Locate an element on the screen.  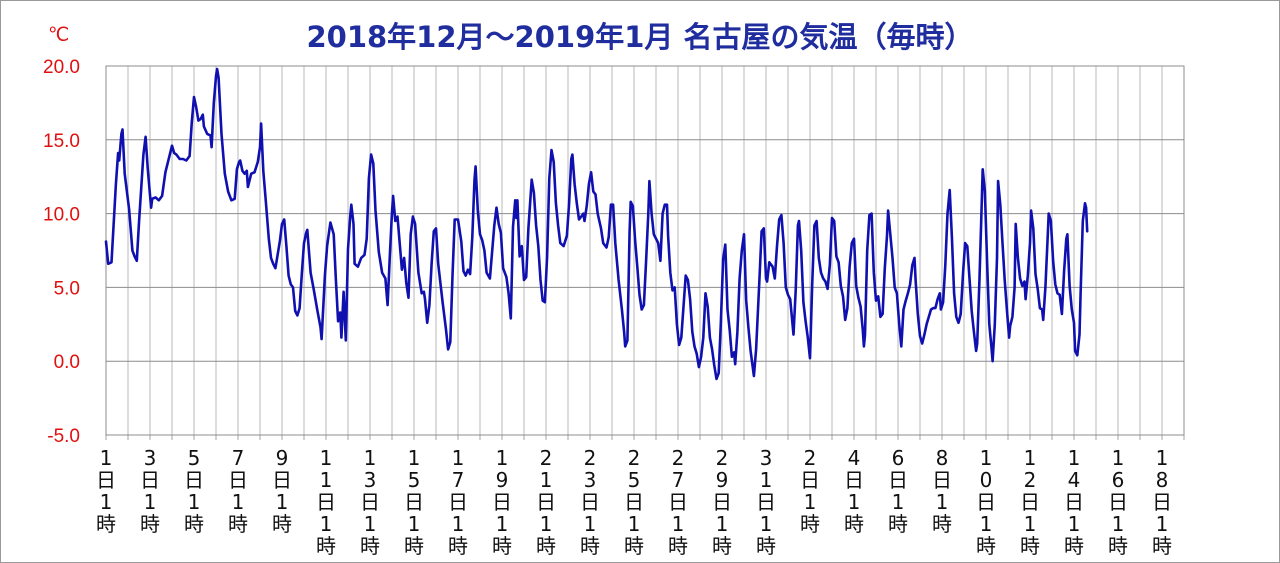
y-tick-label: 20.0 is located at coordinates (61, 67).